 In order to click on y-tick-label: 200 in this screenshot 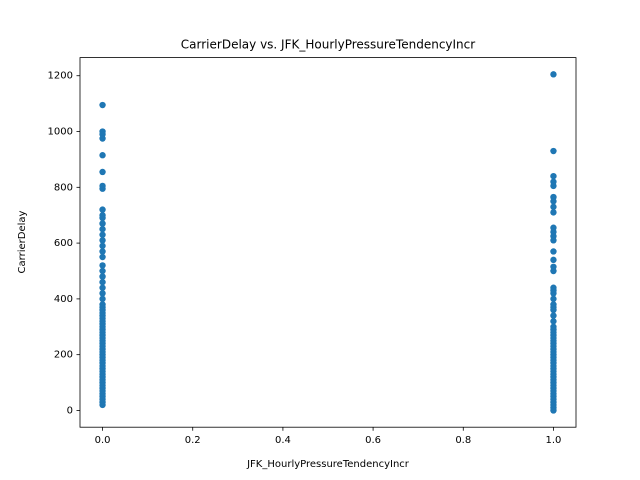, I will do `click(63, 355)`.